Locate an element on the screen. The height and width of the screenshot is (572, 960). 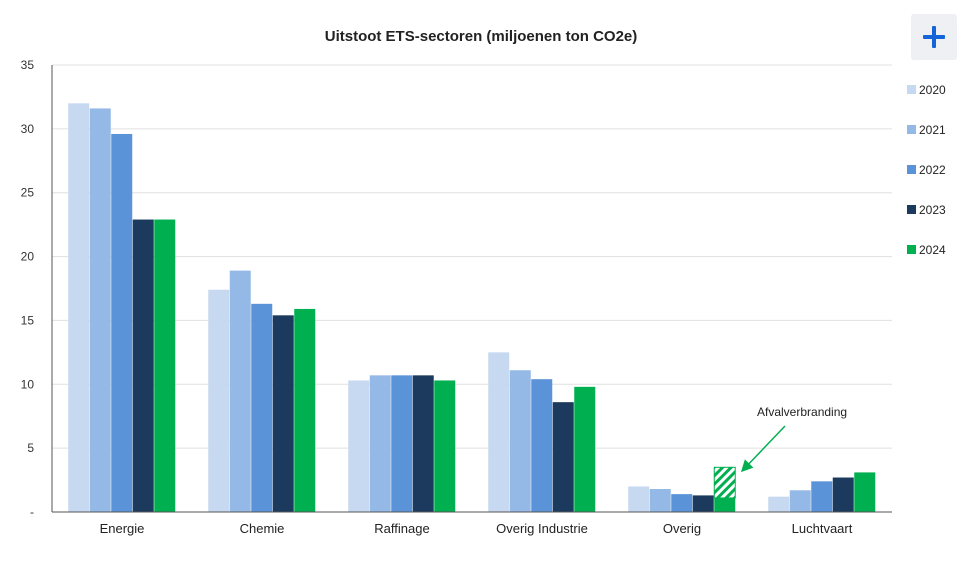
bar-overig-industrie-2023 is located at coordinates (563, 457).